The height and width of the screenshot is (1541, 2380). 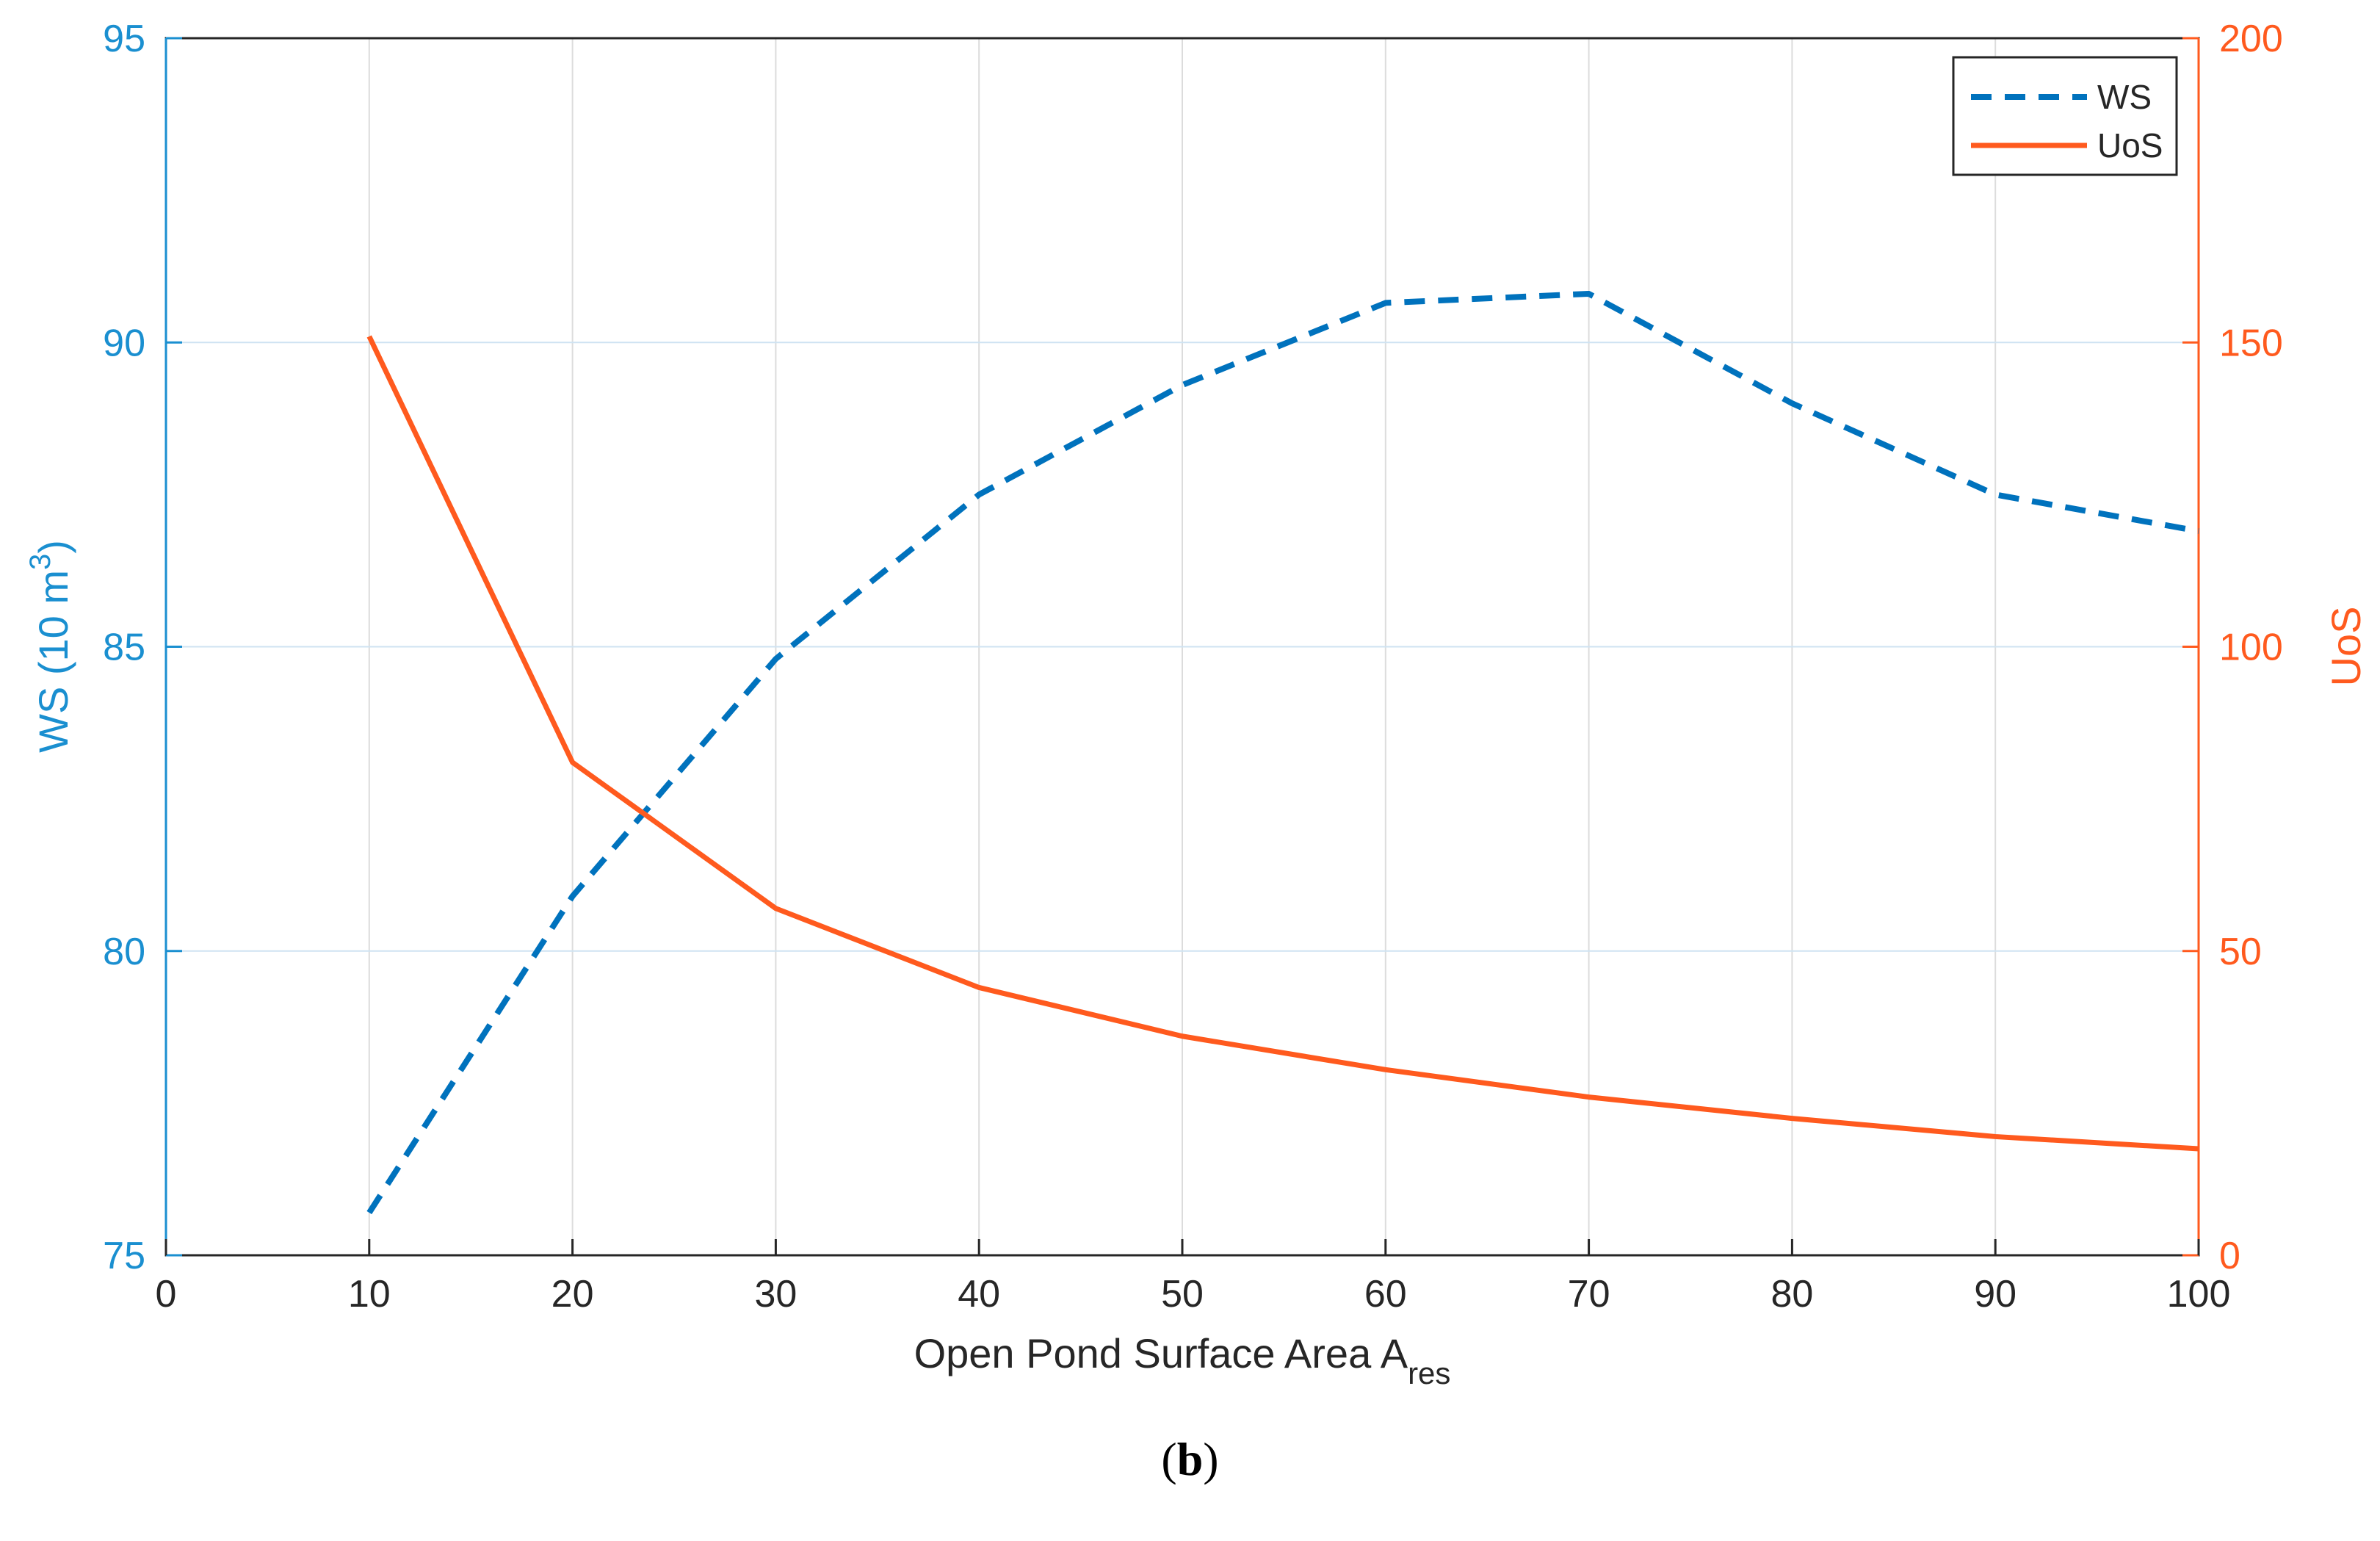 I want to click on y-right-tick-label: 200, so click(x=2251, y=39).